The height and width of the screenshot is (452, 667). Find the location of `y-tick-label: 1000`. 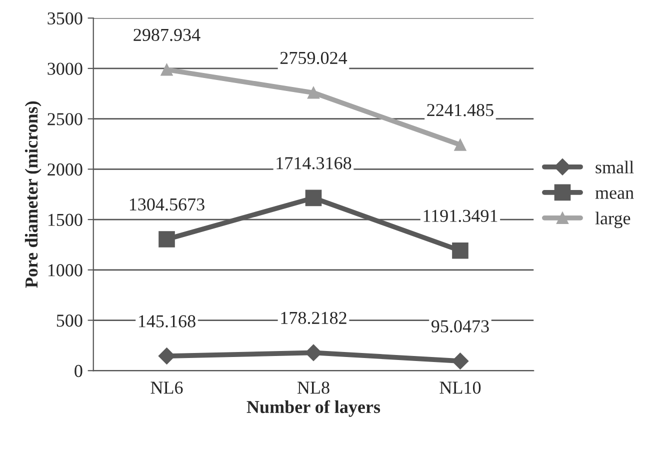

y-tick-label: 1000 is located at coordinates (65, 270).